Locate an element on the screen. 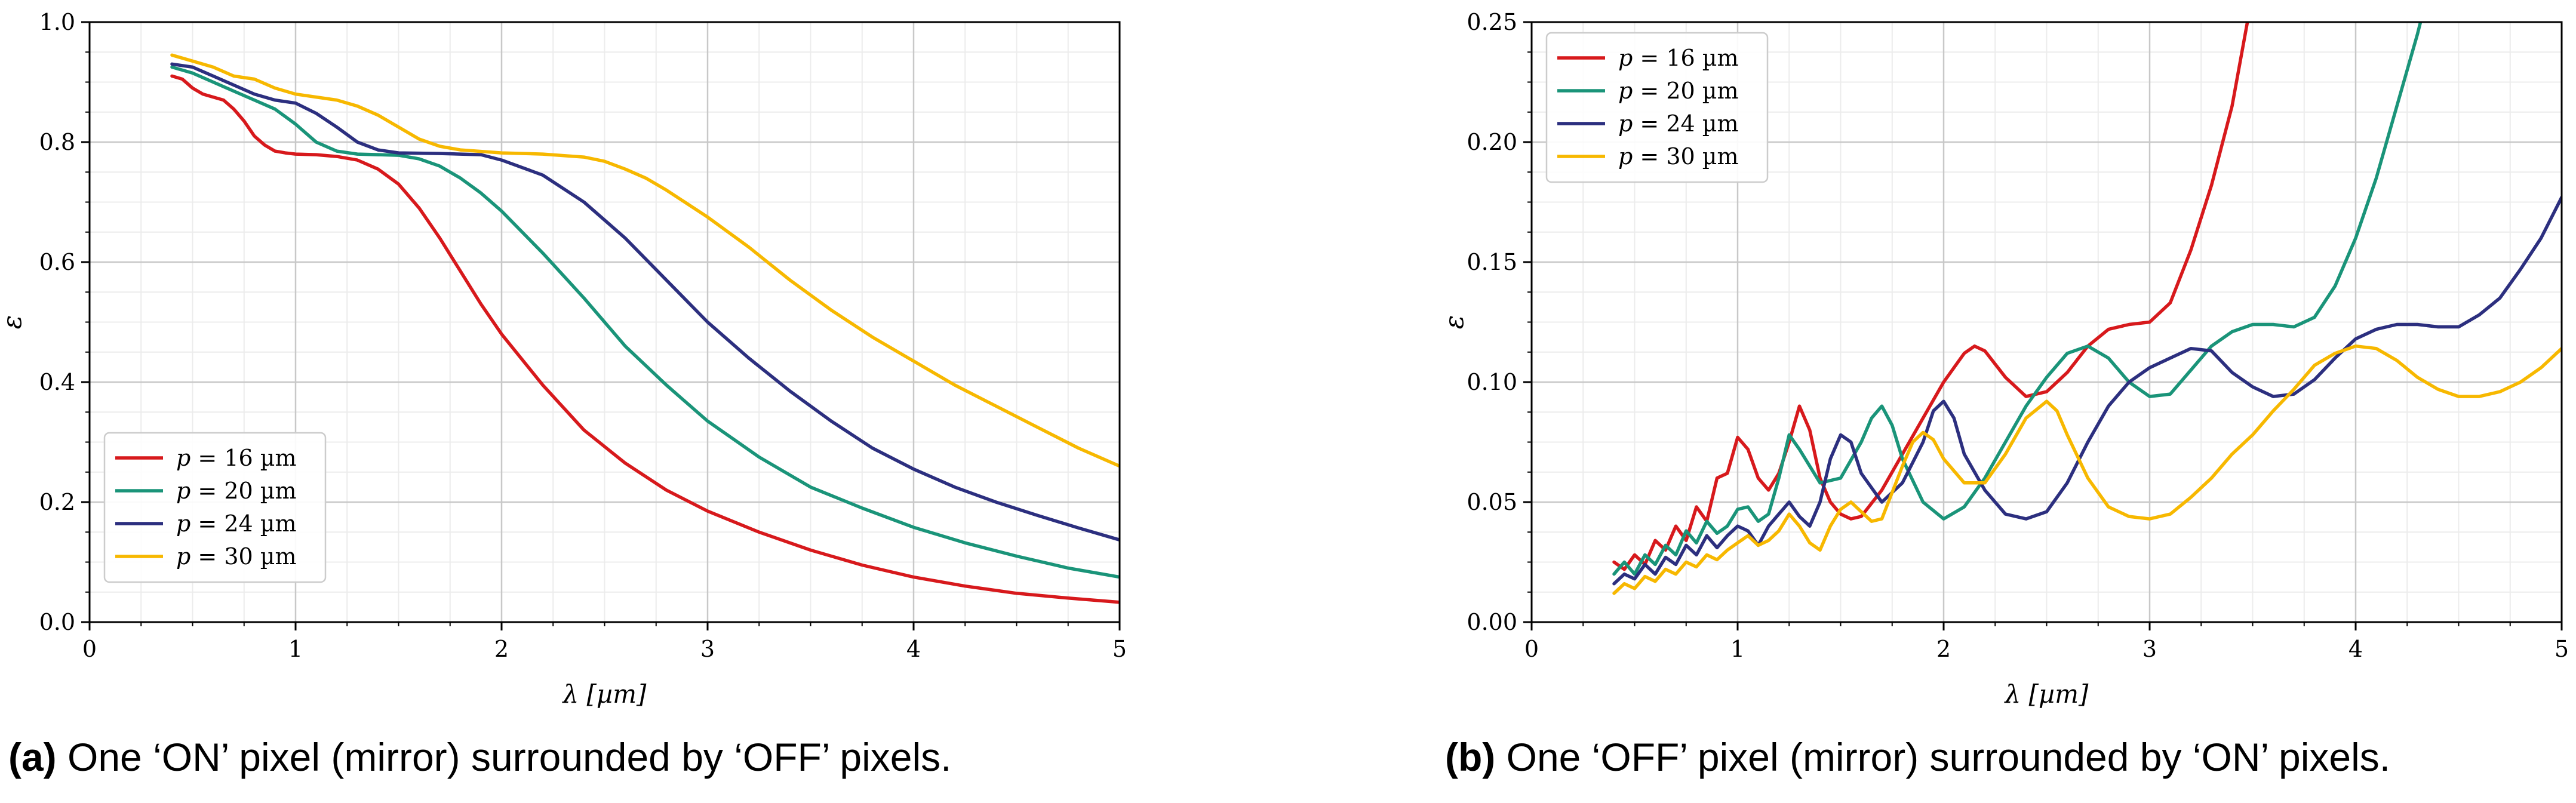  y-tick-label: 0.4 is located at coordinates (57, 382).